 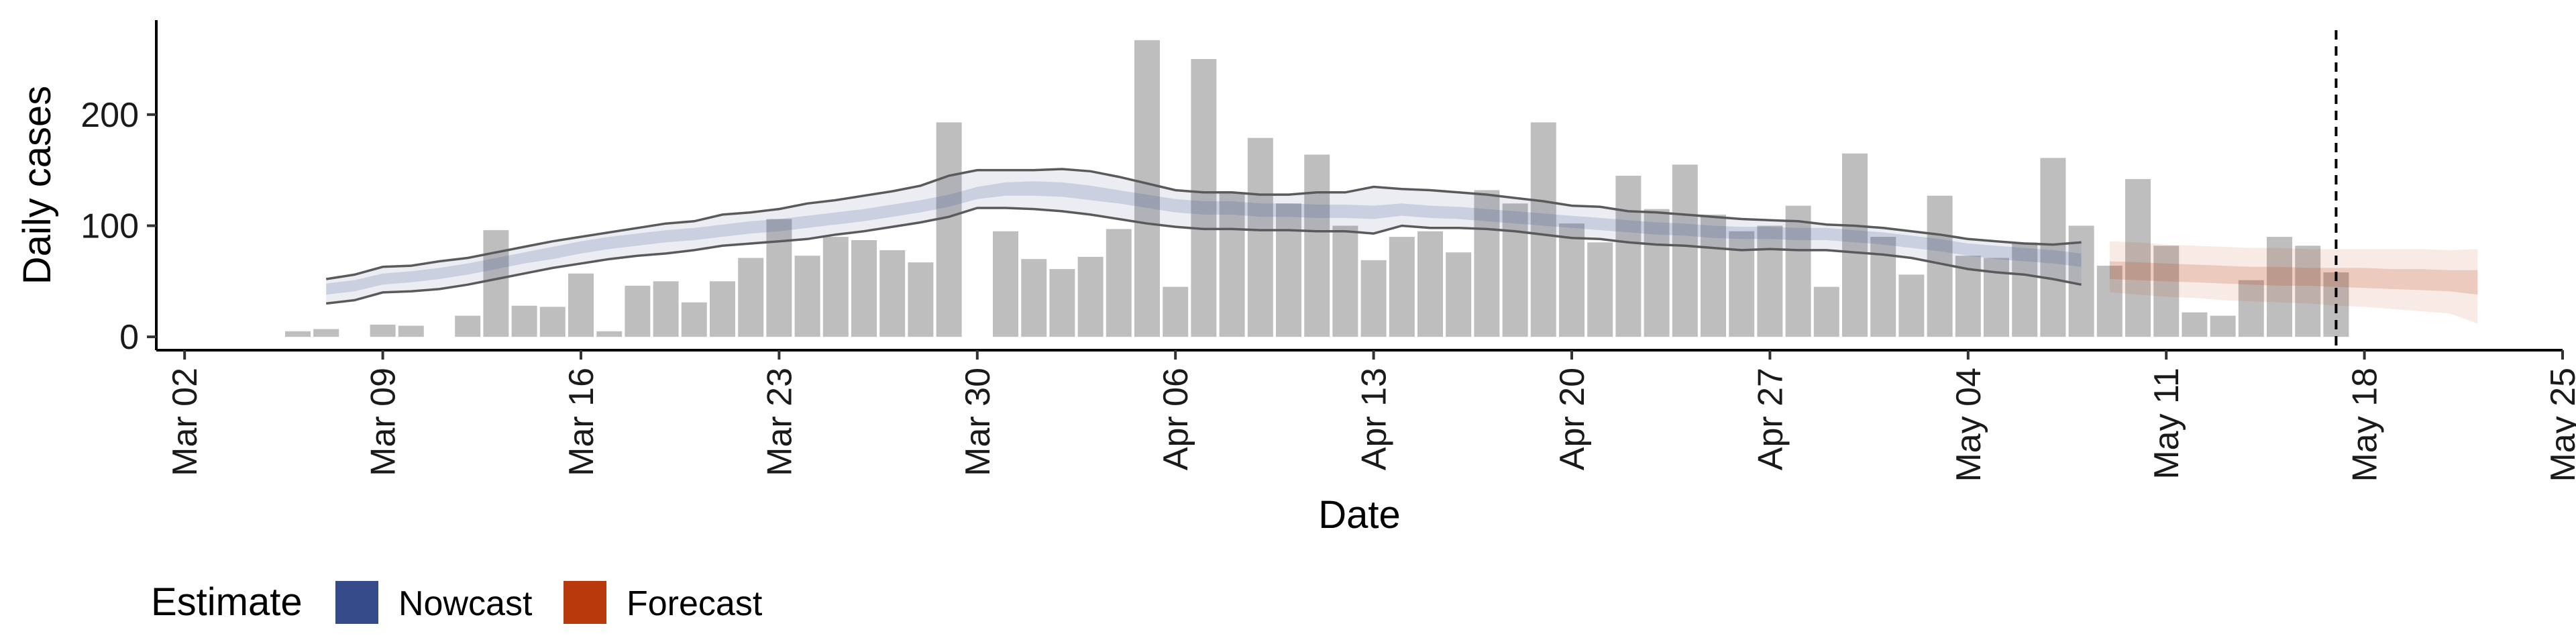 What do you see at coordinates (1572, 419) in the screenshot?
I see `x-tick-label: Apr 20` at bounding box center [1572, 419].